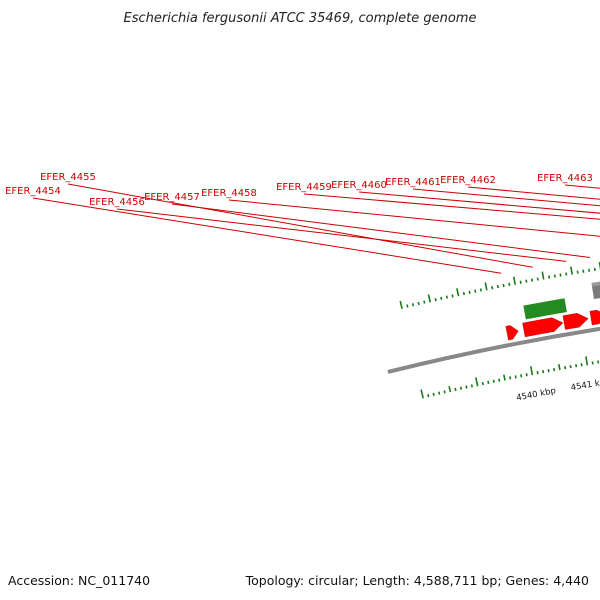 The image size is (600, 600). I want to click on genome-backbone, so click(493, 350).